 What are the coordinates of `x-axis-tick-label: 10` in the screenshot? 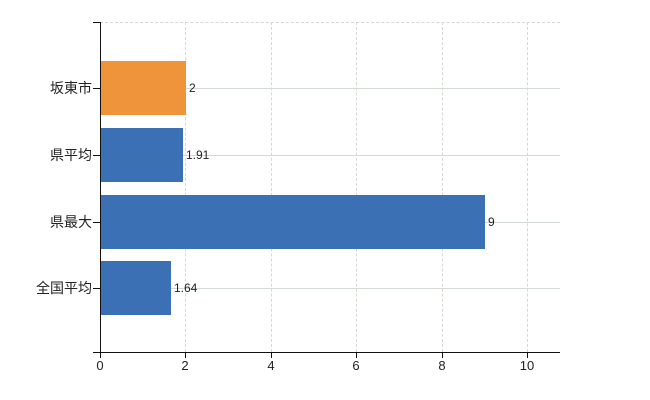 It's located at (527, 365).